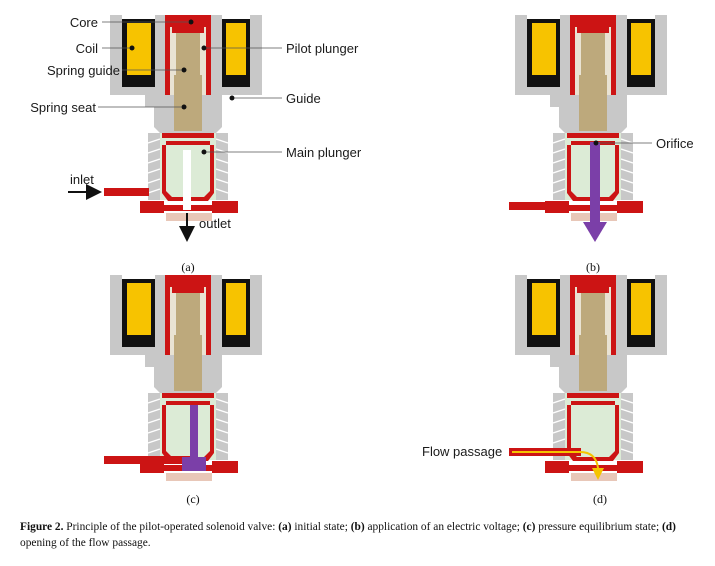  I want to click on subfigure-label-c: (c), so click(192, 499).